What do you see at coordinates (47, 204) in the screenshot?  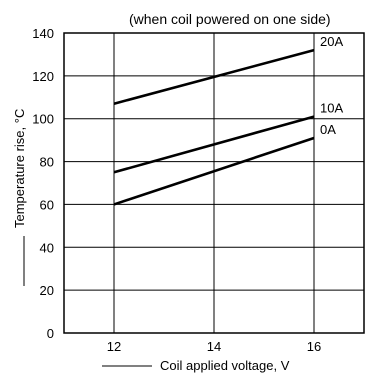 I see `y-tick-label: 60` at bounding box center [47, 204].